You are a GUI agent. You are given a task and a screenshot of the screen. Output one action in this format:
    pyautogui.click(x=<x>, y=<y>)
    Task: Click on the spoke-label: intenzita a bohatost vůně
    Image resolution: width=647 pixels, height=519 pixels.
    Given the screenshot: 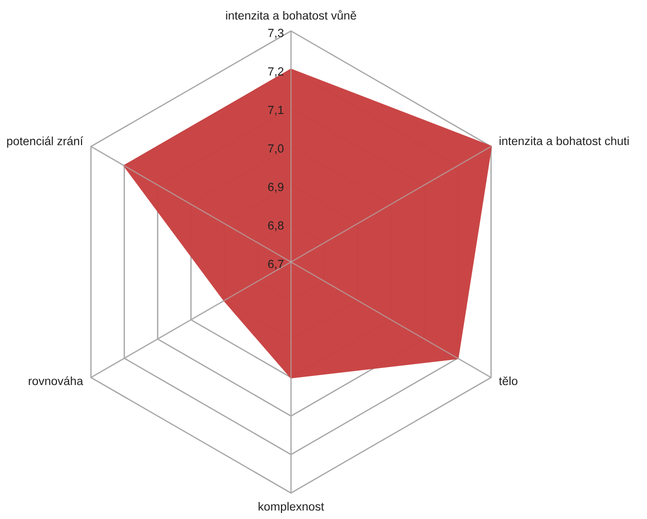 What is the action you would take?
    pyautogui.click(x=291, y=15)
    